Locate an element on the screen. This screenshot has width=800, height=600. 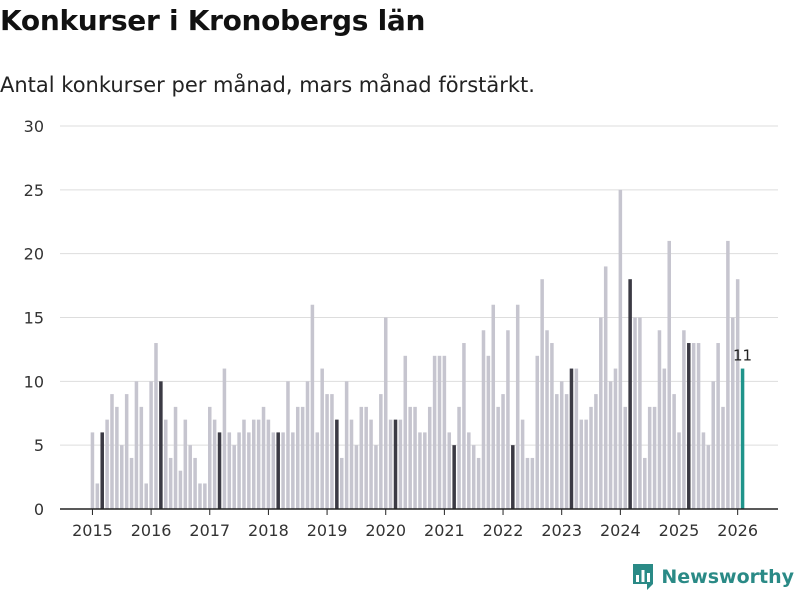
x-tick-label: 2019 is located at coordinates (327, 530).